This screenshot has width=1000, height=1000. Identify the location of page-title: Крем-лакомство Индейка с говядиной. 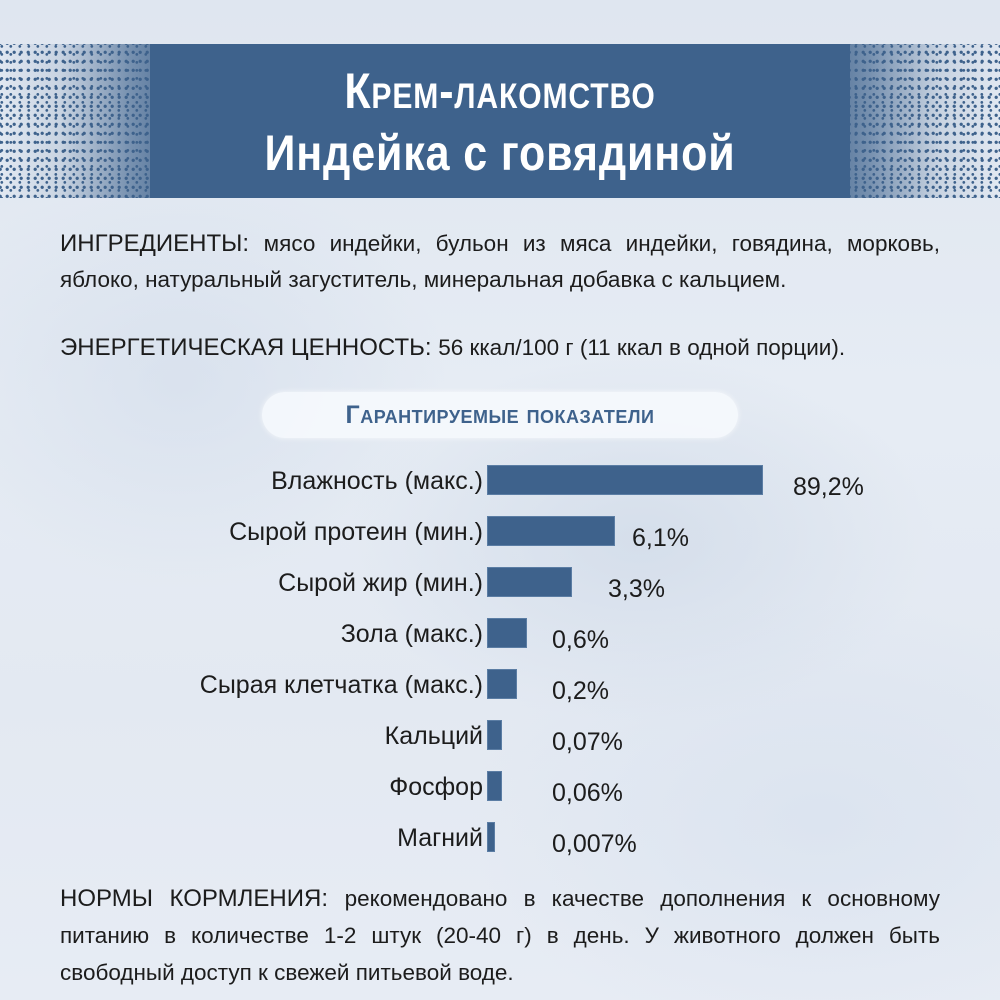
(500, 122).